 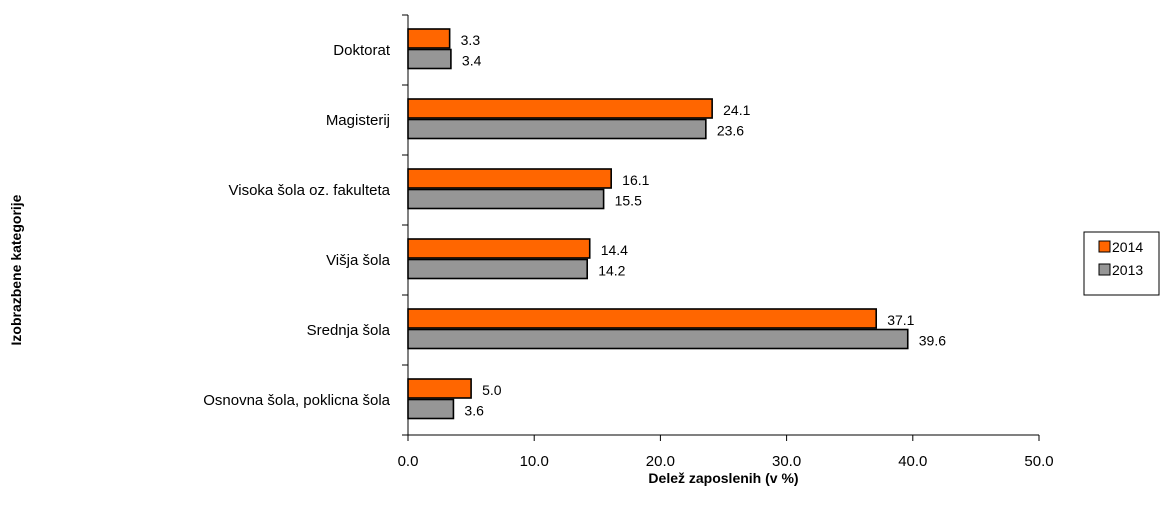 I want to click on legend: 2014 2013, so click(x=1121, y=263).